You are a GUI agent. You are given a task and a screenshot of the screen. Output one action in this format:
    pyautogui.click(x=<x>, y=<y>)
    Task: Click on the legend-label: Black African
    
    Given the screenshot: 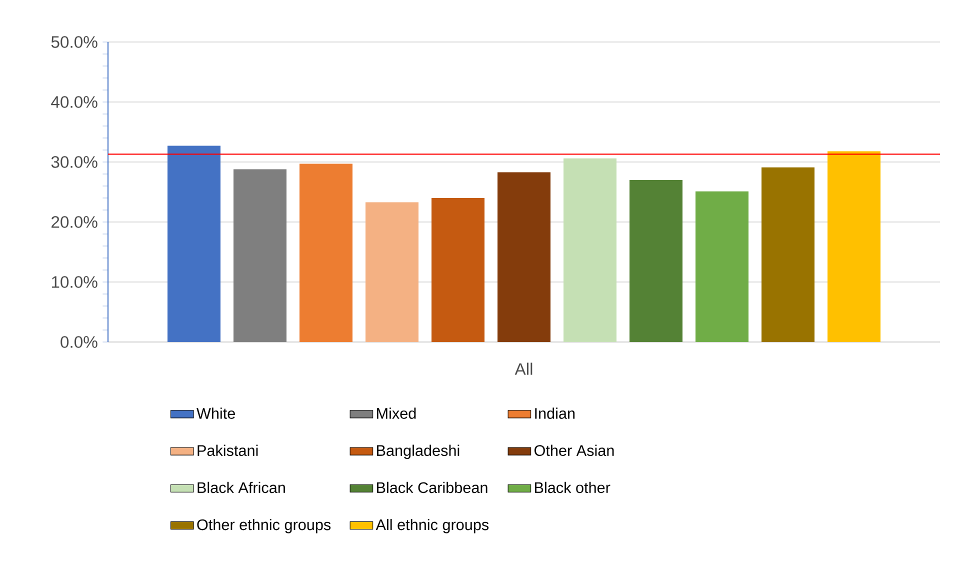 What is the action you would take?
    pyautogui.click(x=241, y=488)
    